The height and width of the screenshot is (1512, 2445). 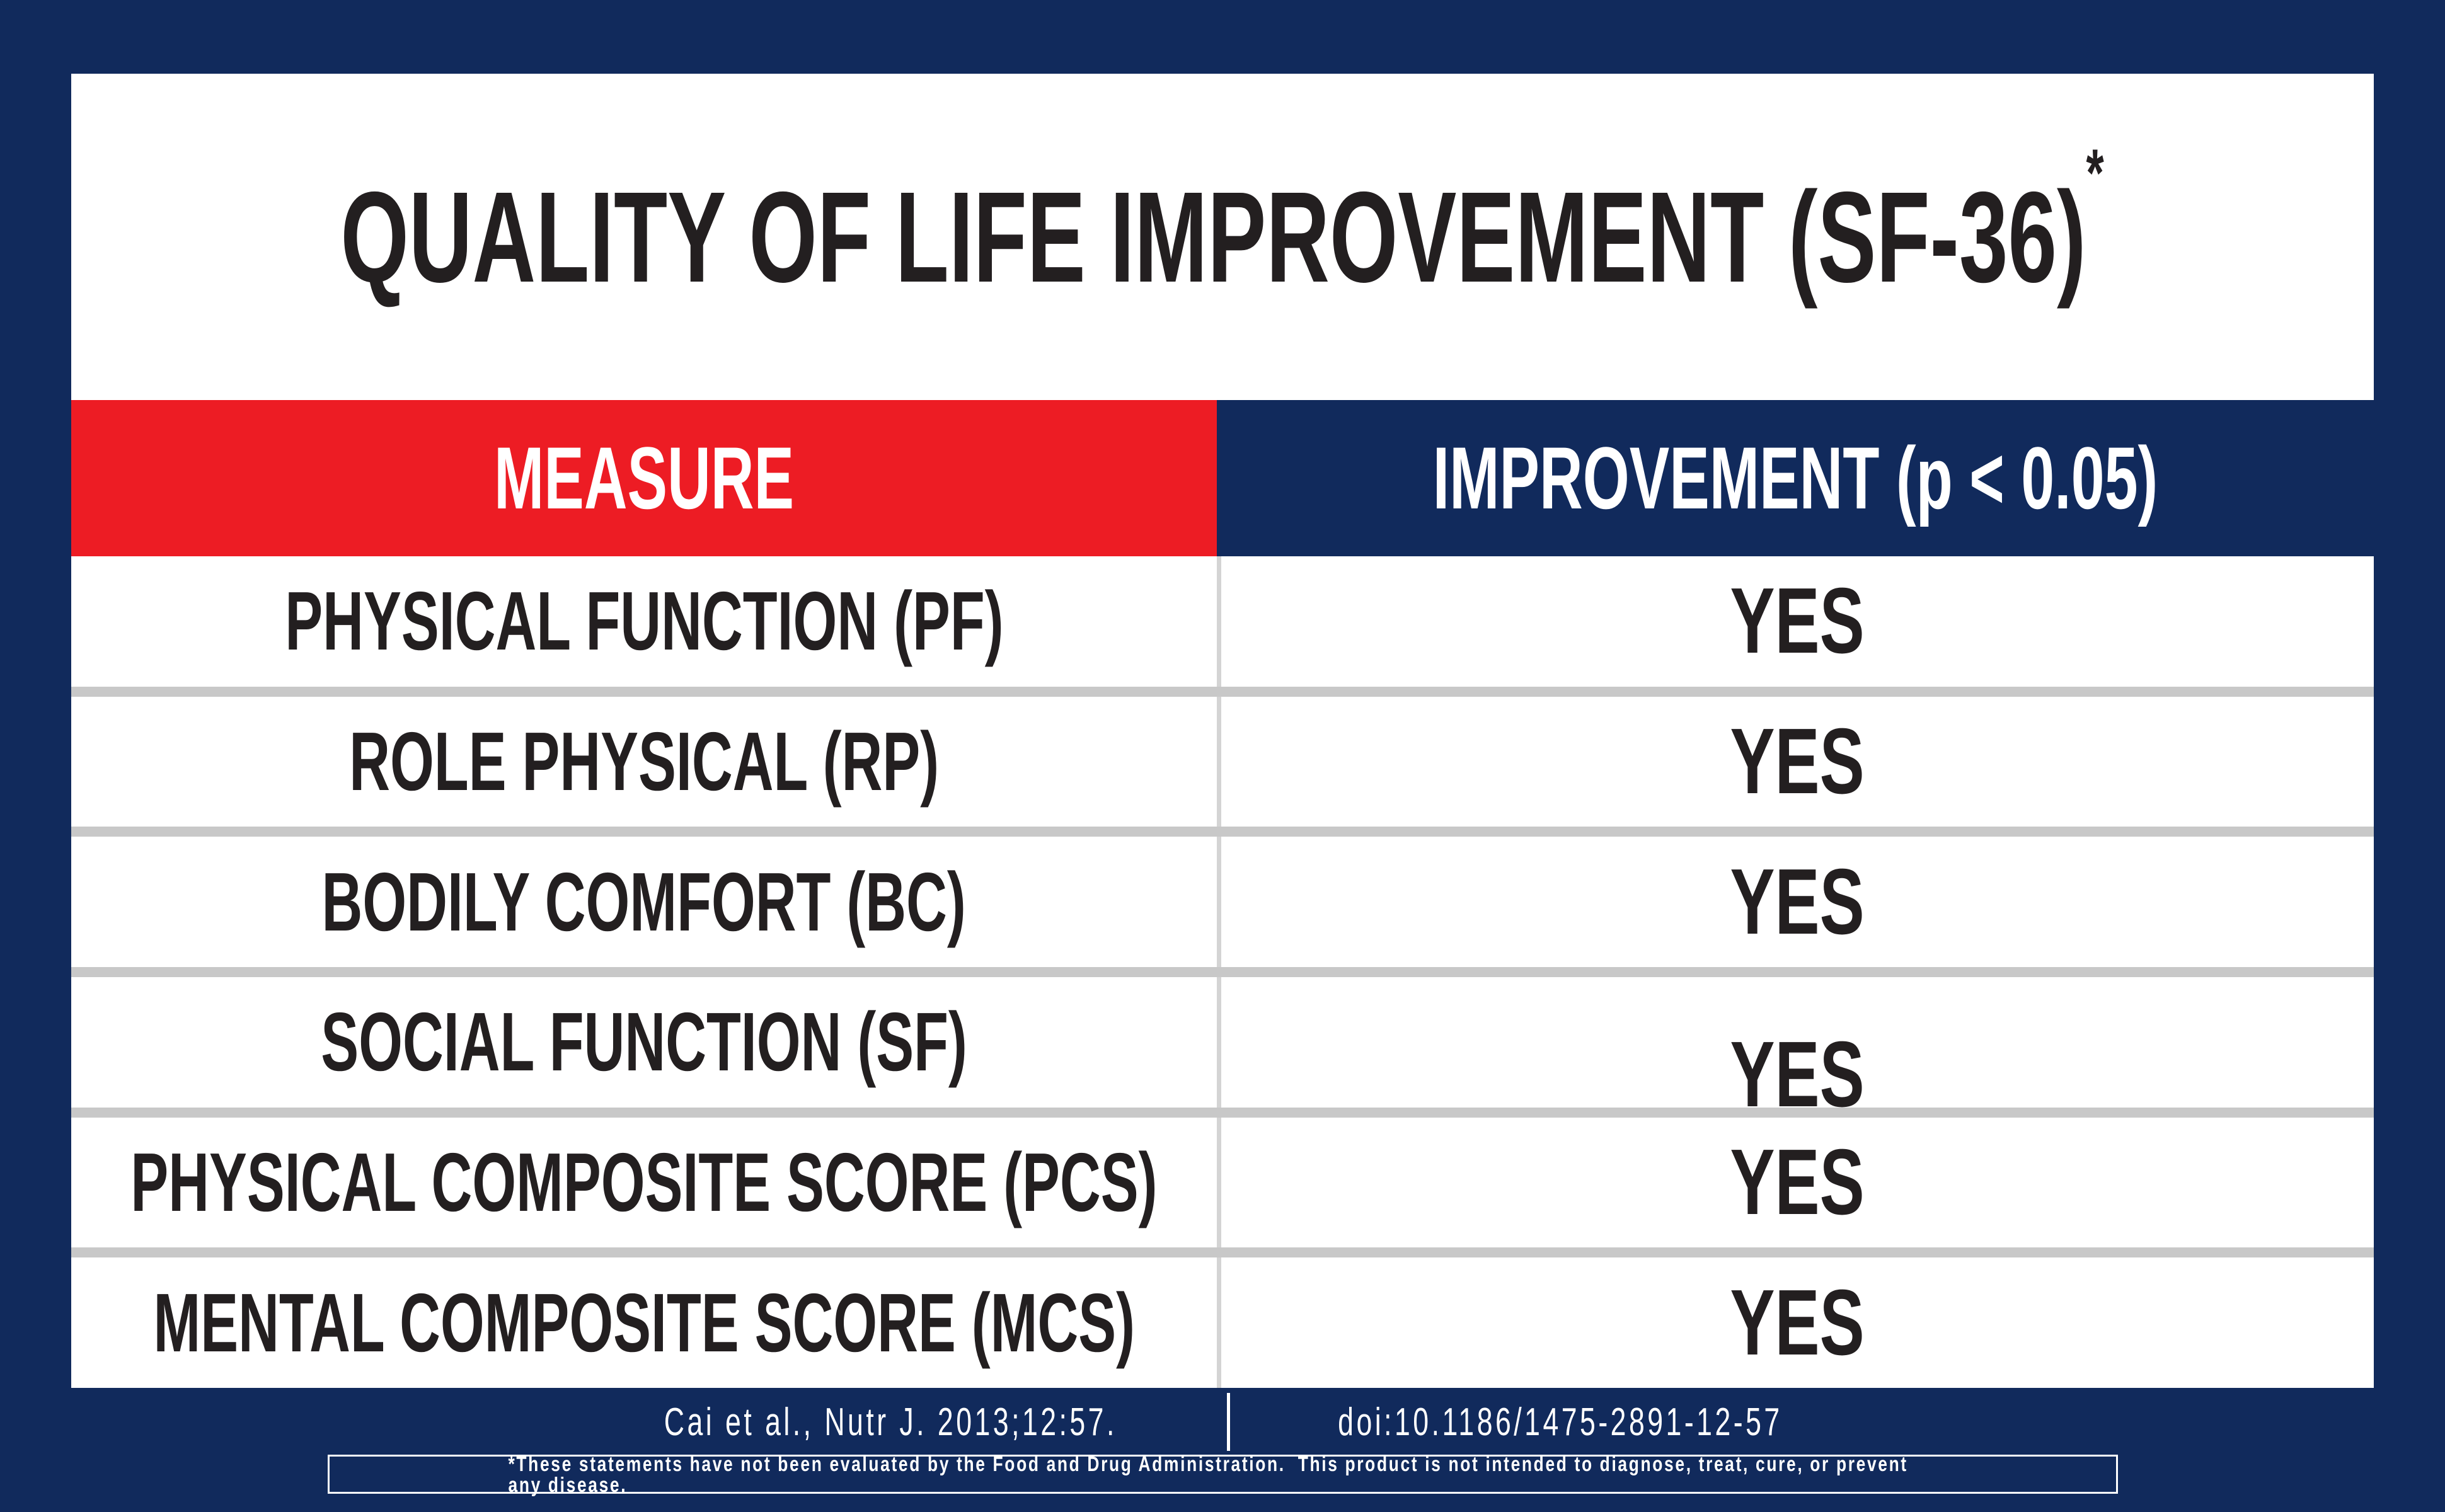 I want to click on measure-cell: PHYSICAL COMPOSITE SCORE (PCS), so click(x=644, y=1183).